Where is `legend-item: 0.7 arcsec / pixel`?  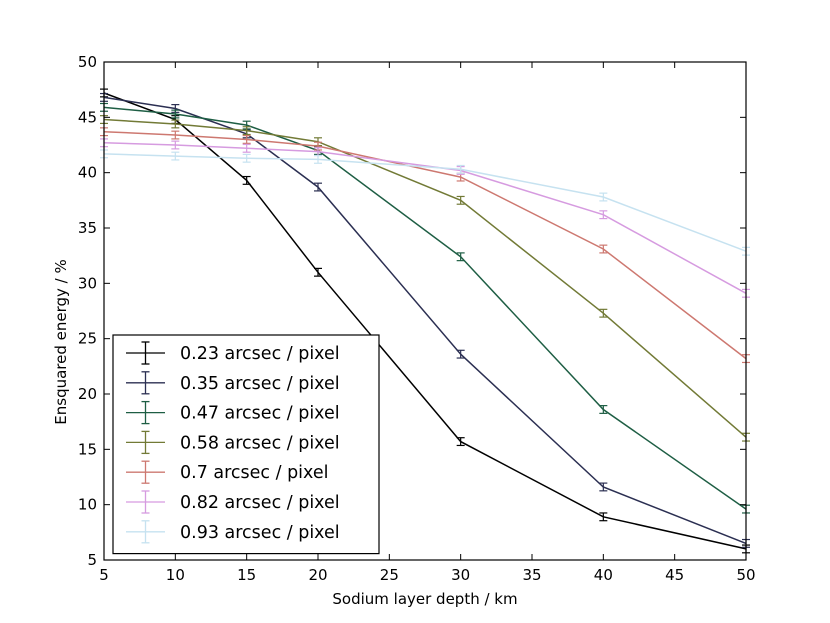
legend-item: 0.7 arcsec / pixel is located at coordinates (227, 472).